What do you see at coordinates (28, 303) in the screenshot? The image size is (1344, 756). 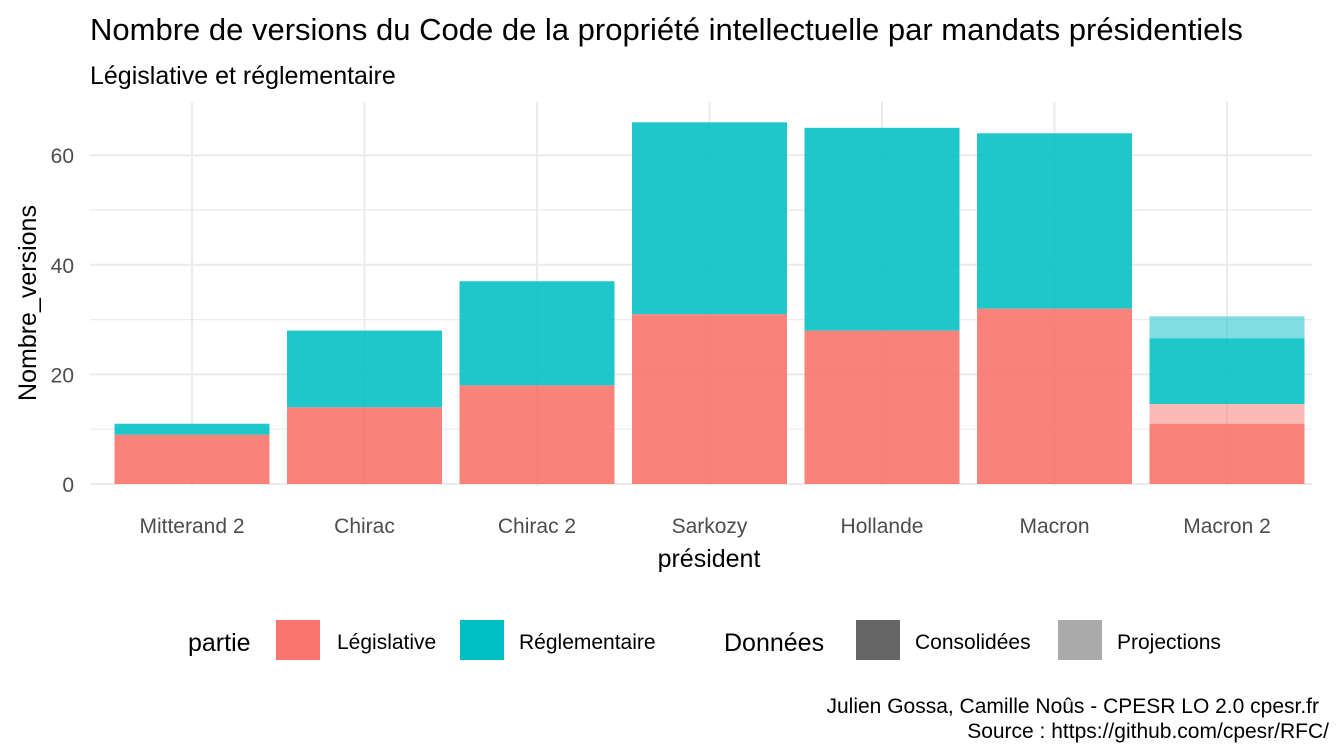 I see `y-axis-title: Nombre_versions` at bounding box center [28, 303].